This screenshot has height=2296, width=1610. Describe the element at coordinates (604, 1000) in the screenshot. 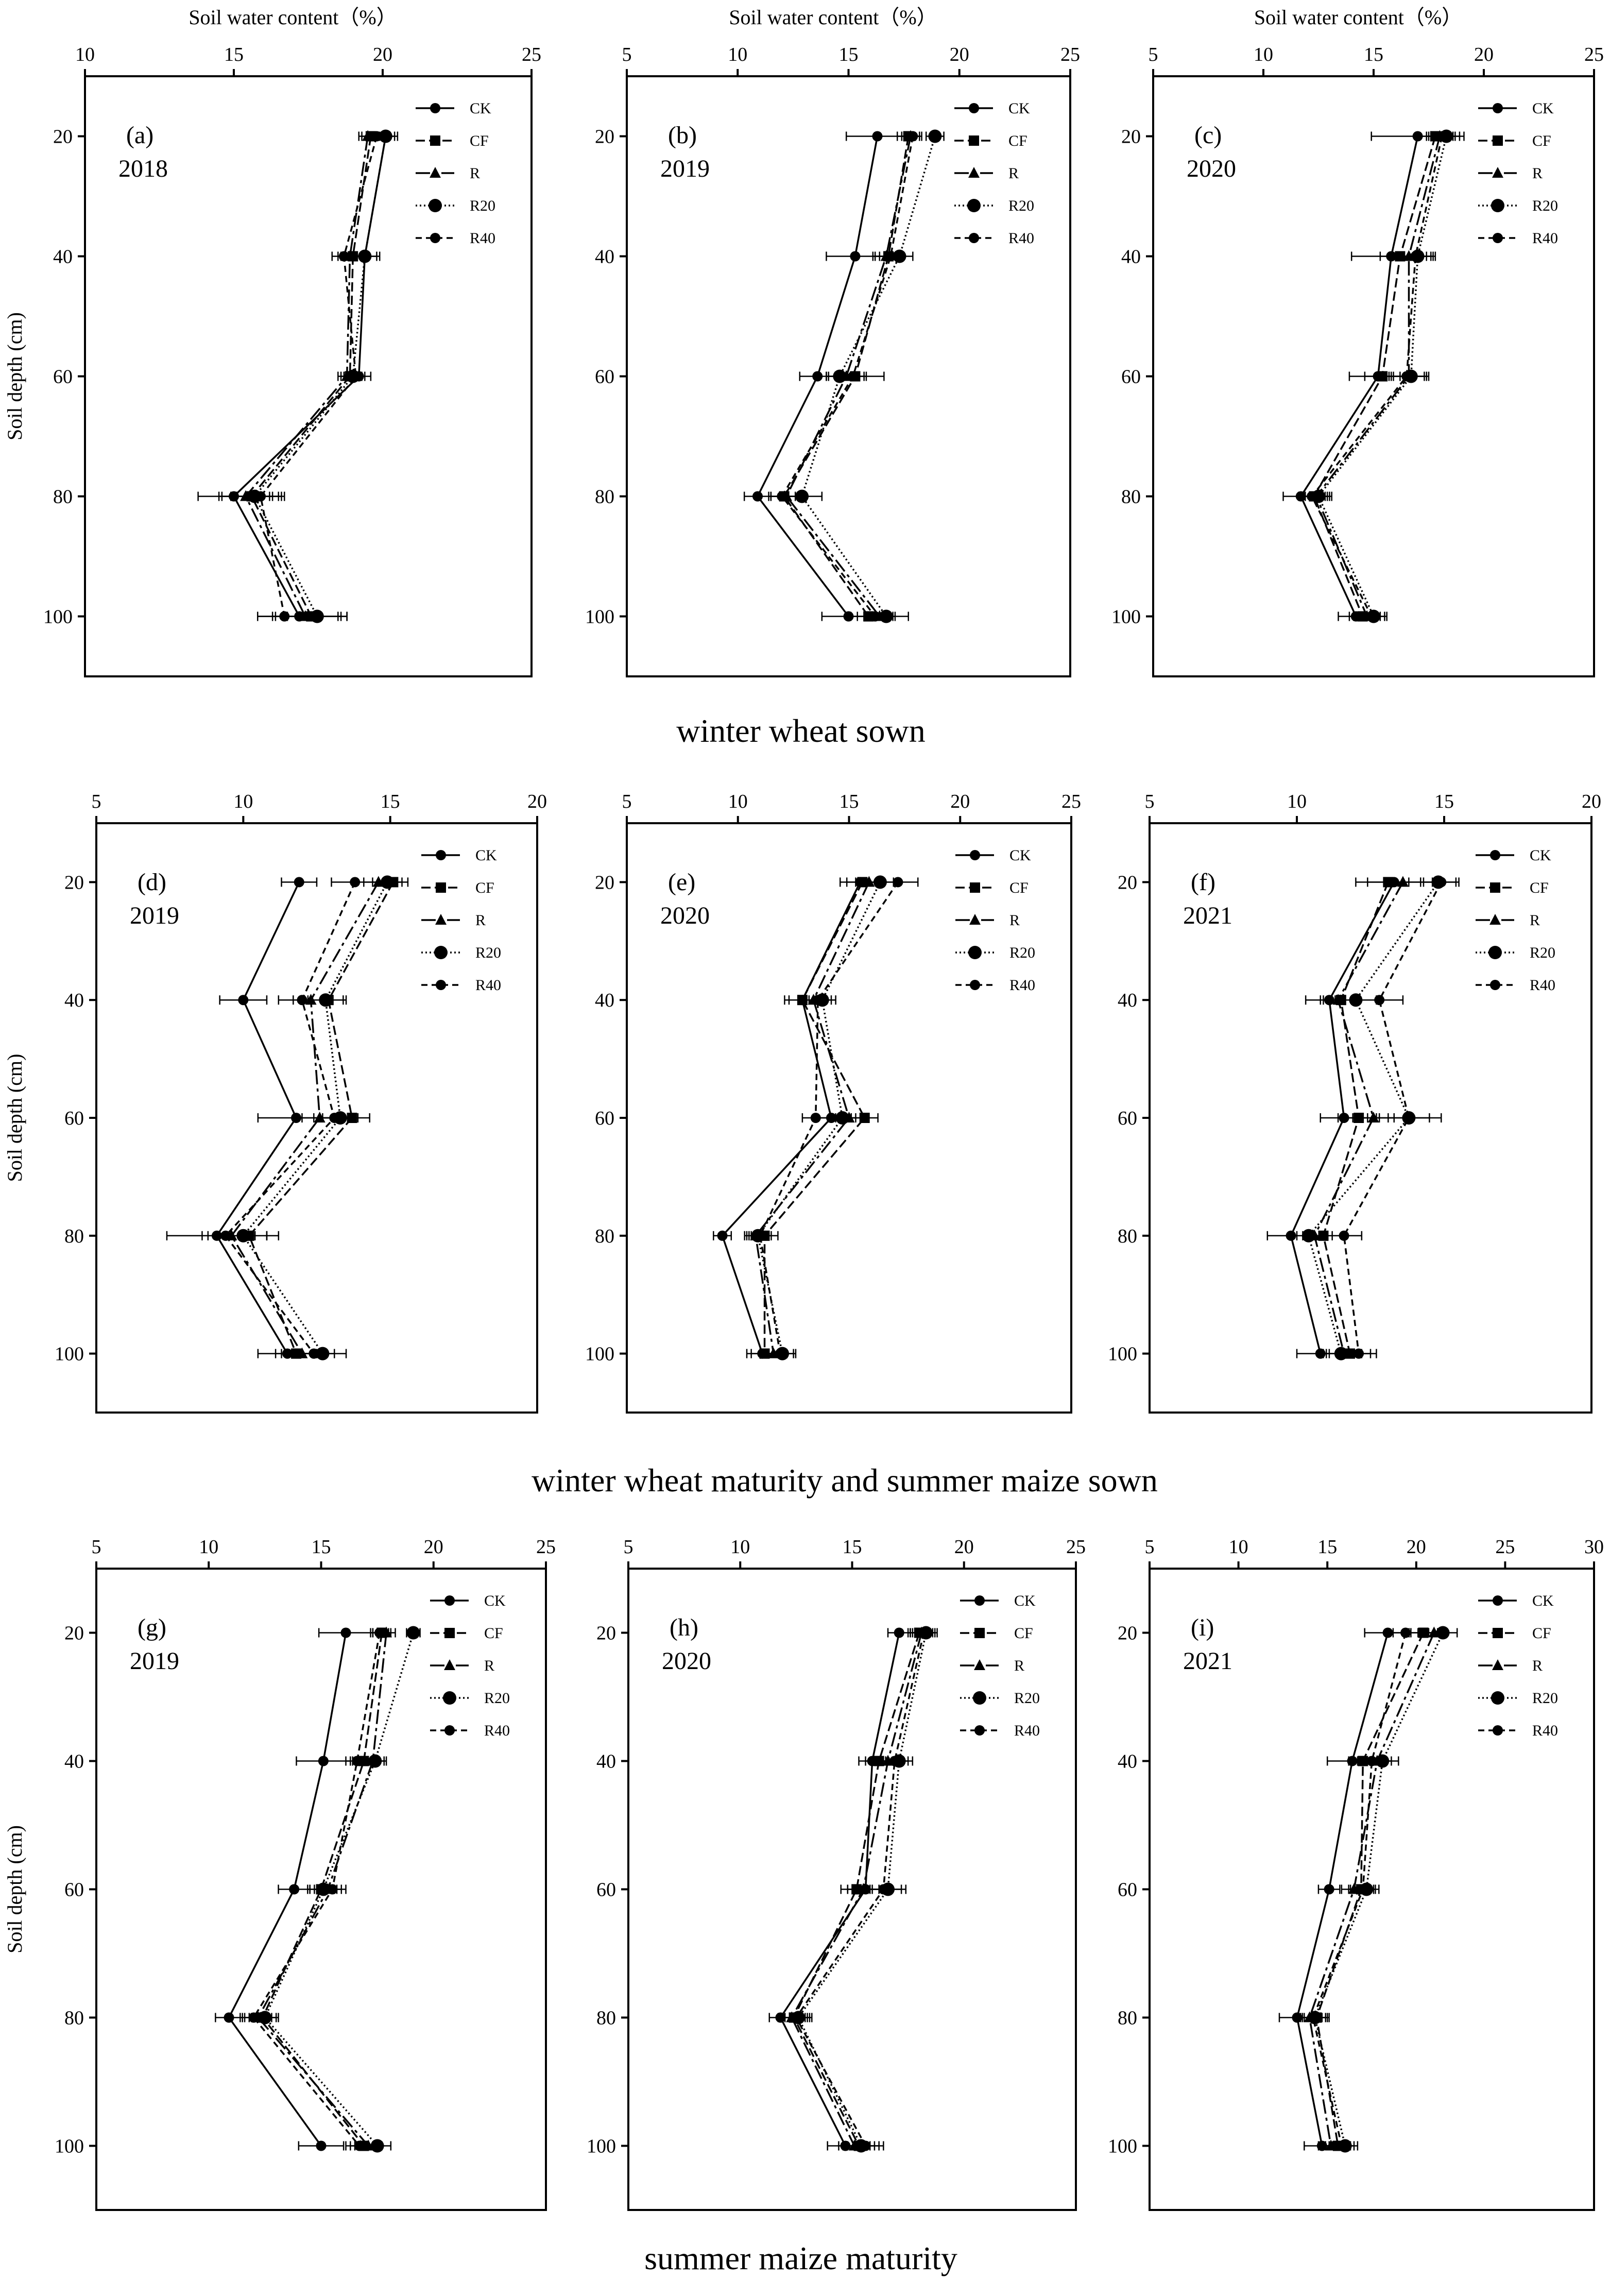

I see `y-tick-label-e: 40` at that location.